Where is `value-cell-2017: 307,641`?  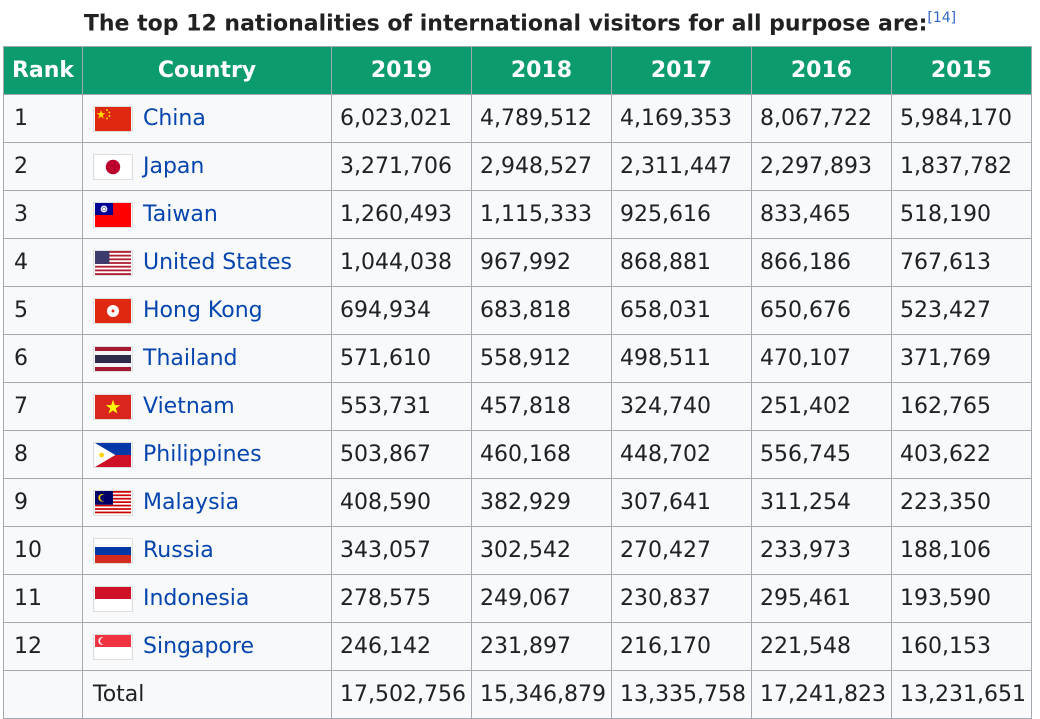 value-cell-2017: 307,641 is located at coordinates (681, 502).